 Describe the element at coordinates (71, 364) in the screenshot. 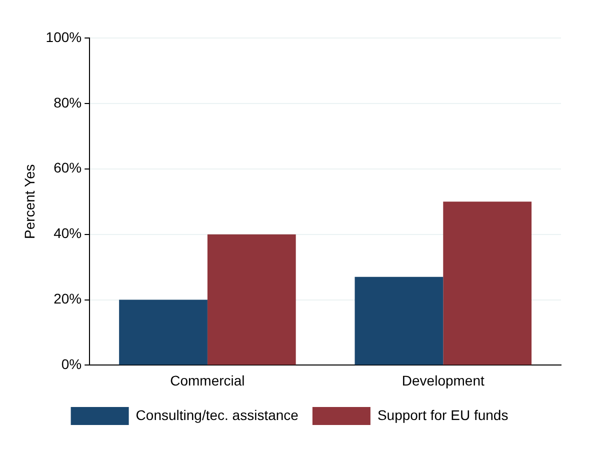

I see `y-tick-label: 0%` at that location.